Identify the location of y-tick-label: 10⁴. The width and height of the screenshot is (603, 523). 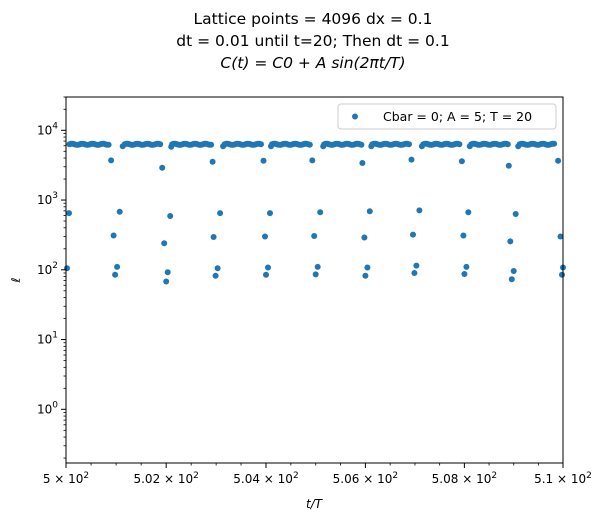
(47, 129).